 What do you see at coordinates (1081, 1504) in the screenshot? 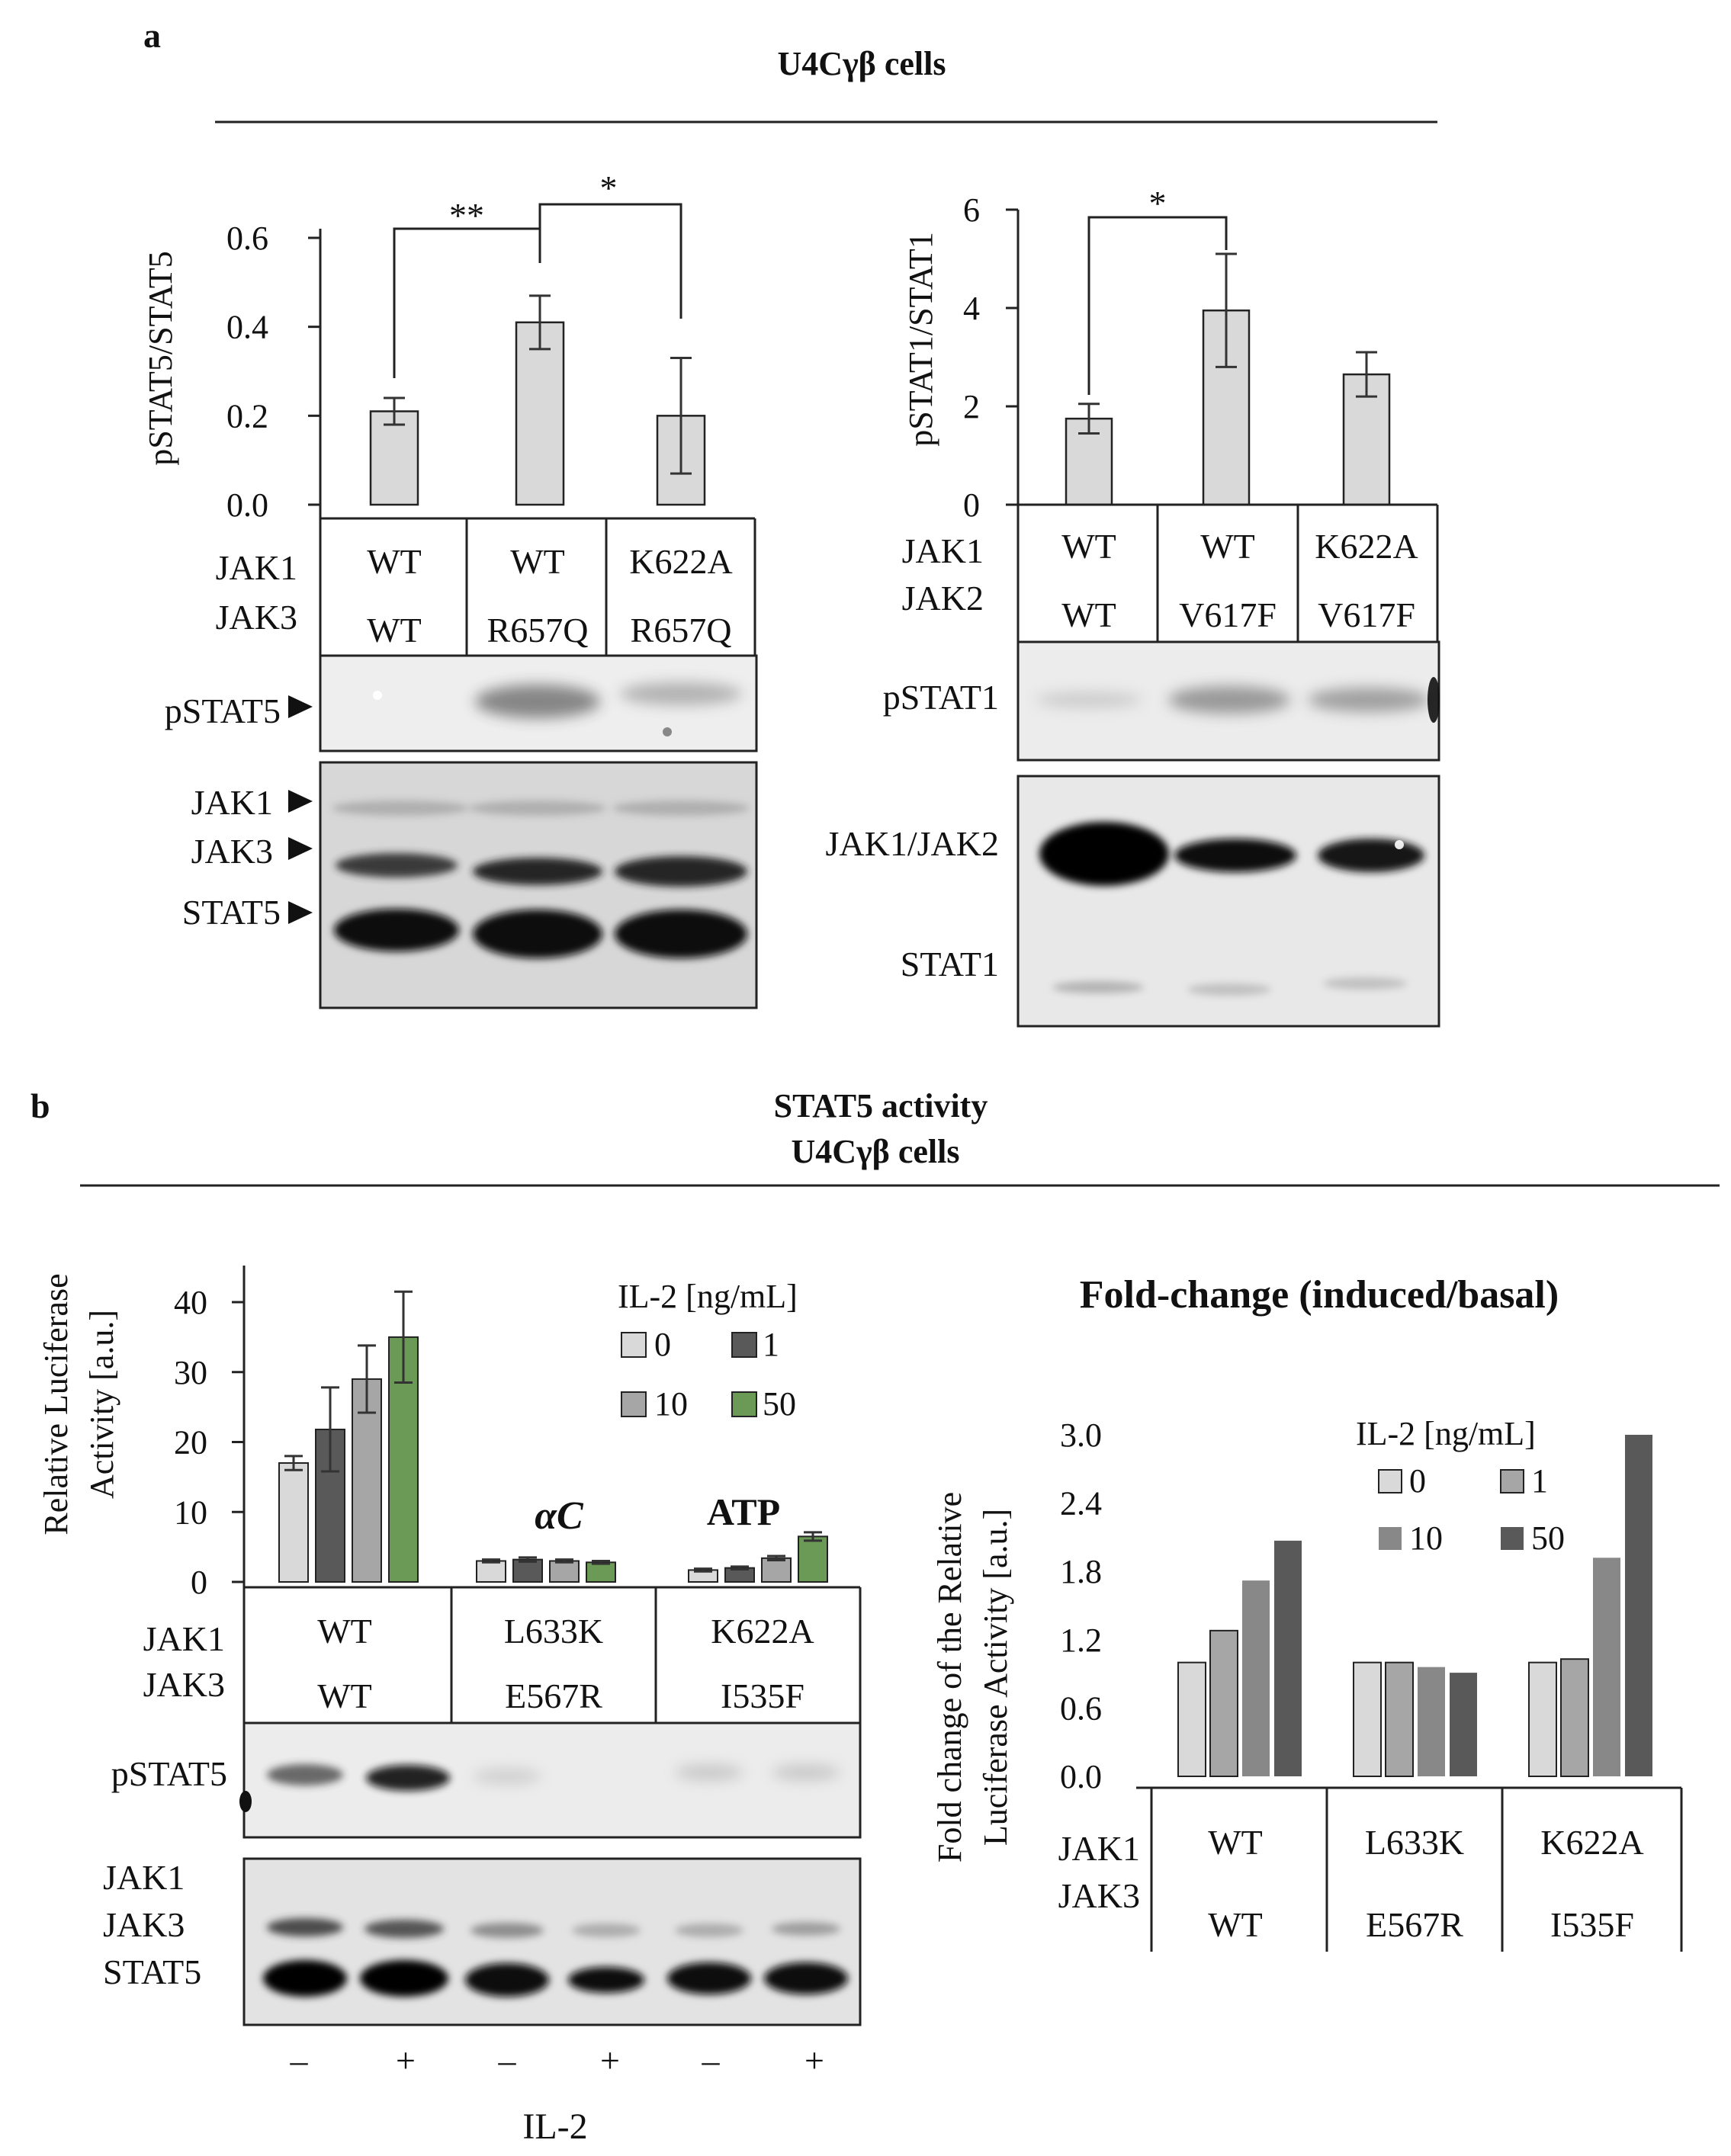
I see `y-tick-label: 2.4` at bounding box center [1081, 1504].